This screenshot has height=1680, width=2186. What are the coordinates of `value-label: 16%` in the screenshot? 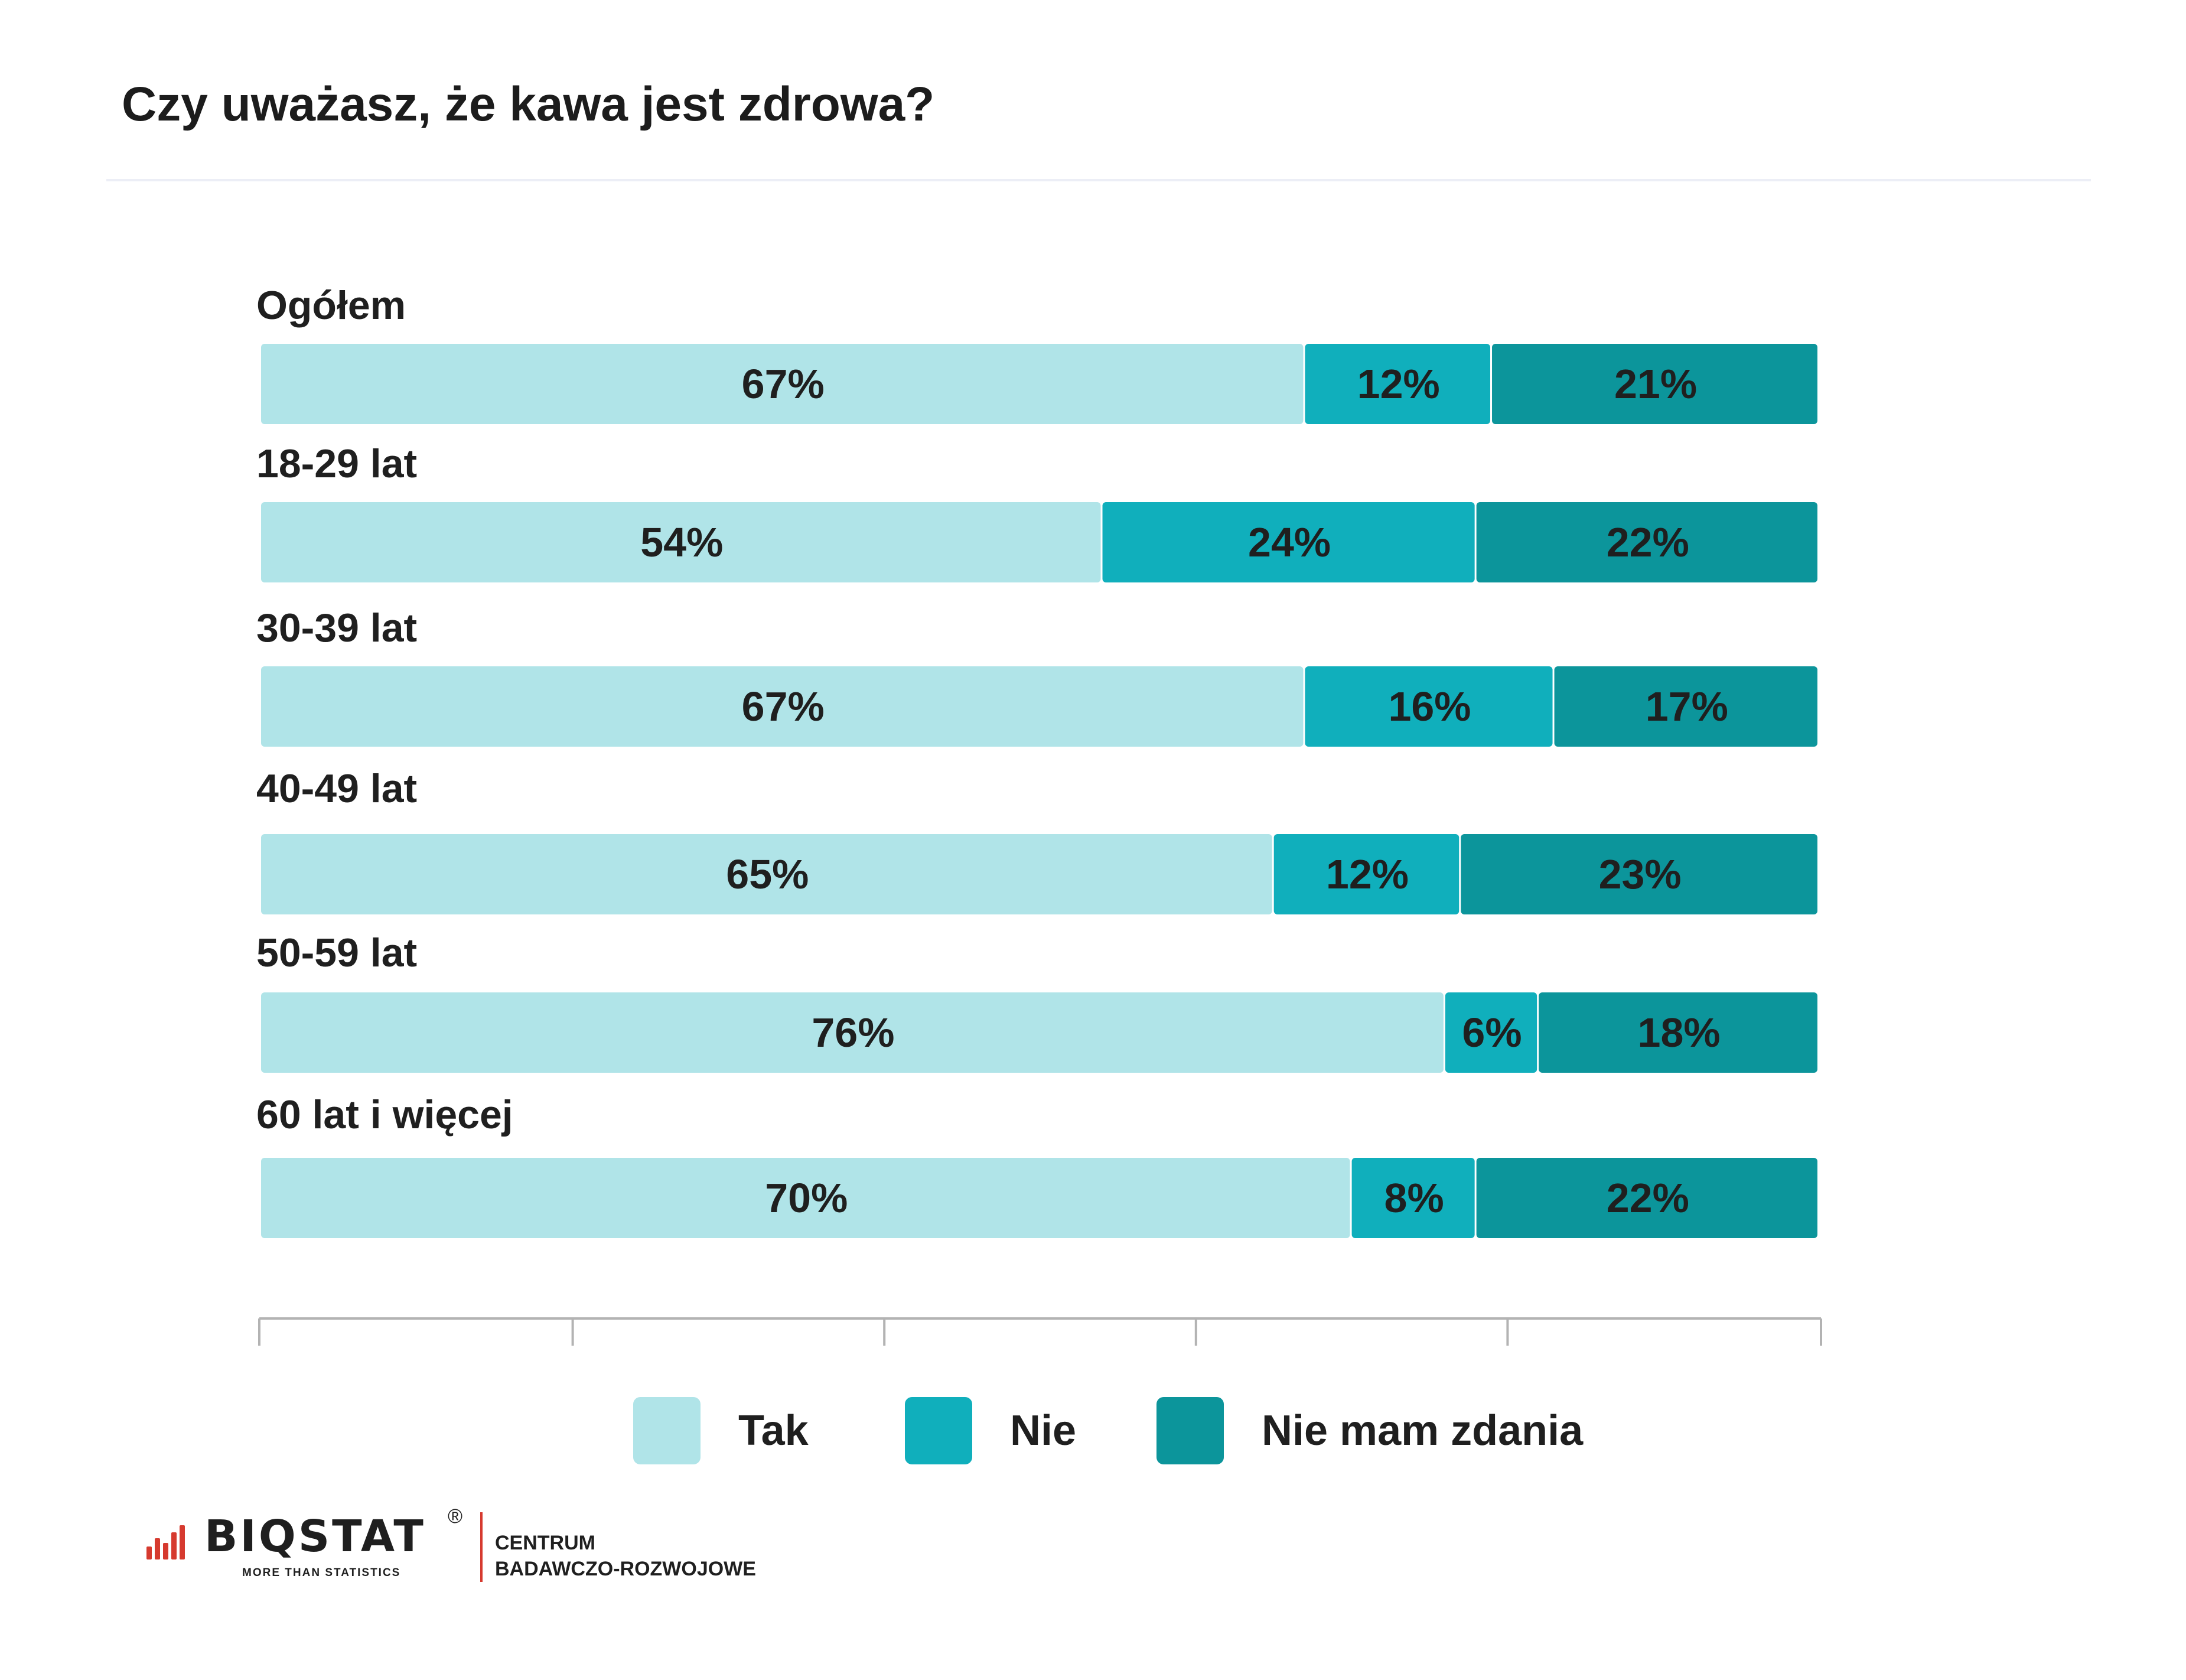 It's located at (1429, 706).